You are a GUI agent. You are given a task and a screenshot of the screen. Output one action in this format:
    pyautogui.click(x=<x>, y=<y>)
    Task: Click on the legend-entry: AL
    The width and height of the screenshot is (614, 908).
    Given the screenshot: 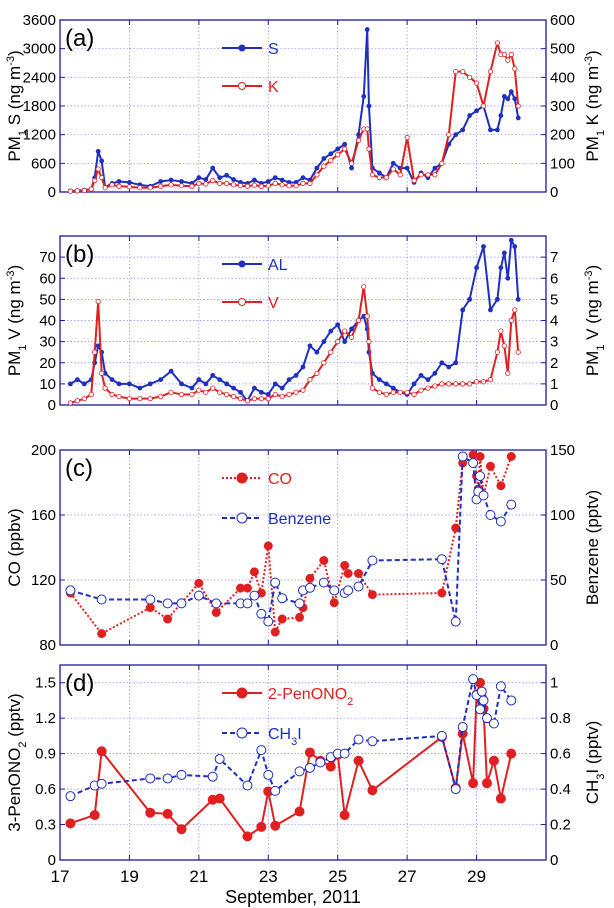 What is the action you would take?
    pyautogui.click(x=255, y=265)
    